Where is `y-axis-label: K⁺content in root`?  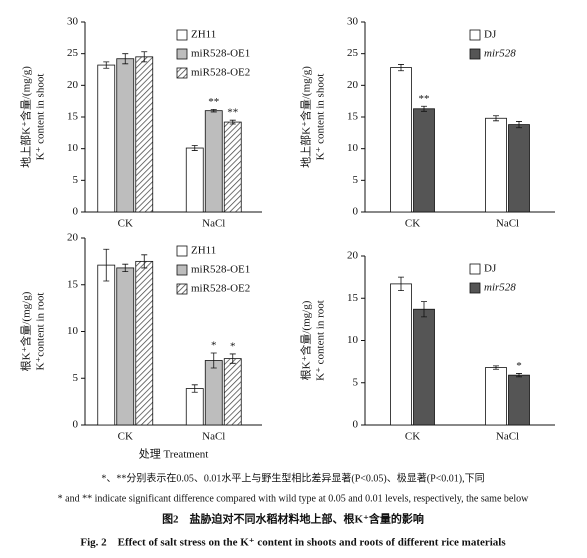 y-axis-label: K⁺content in root is located at coordinates (41, 332).